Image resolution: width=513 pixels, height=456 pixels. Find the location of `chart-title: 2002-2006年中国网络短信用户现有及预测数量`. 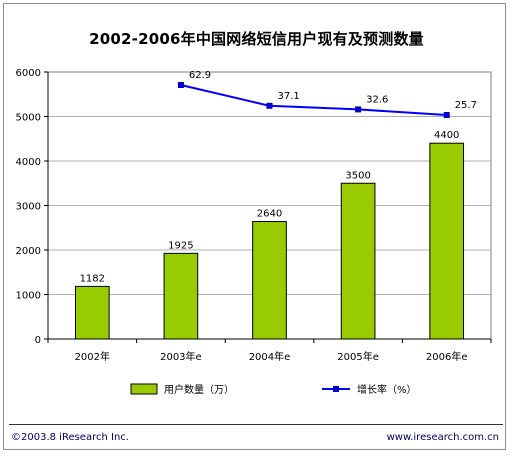

chart-title: 2002-2006年中国网络短信用户现有及预测数量 is located at coordinates (256, 39).